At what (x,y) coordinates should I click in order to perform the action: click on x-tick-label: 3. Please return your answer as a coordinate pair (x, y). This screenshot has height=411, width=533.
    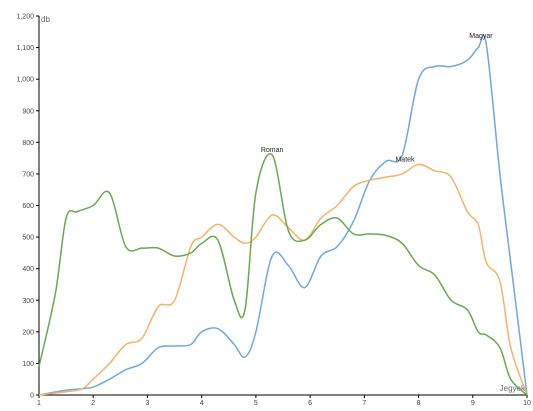
    Looking at the image, I should click on (147, 403).